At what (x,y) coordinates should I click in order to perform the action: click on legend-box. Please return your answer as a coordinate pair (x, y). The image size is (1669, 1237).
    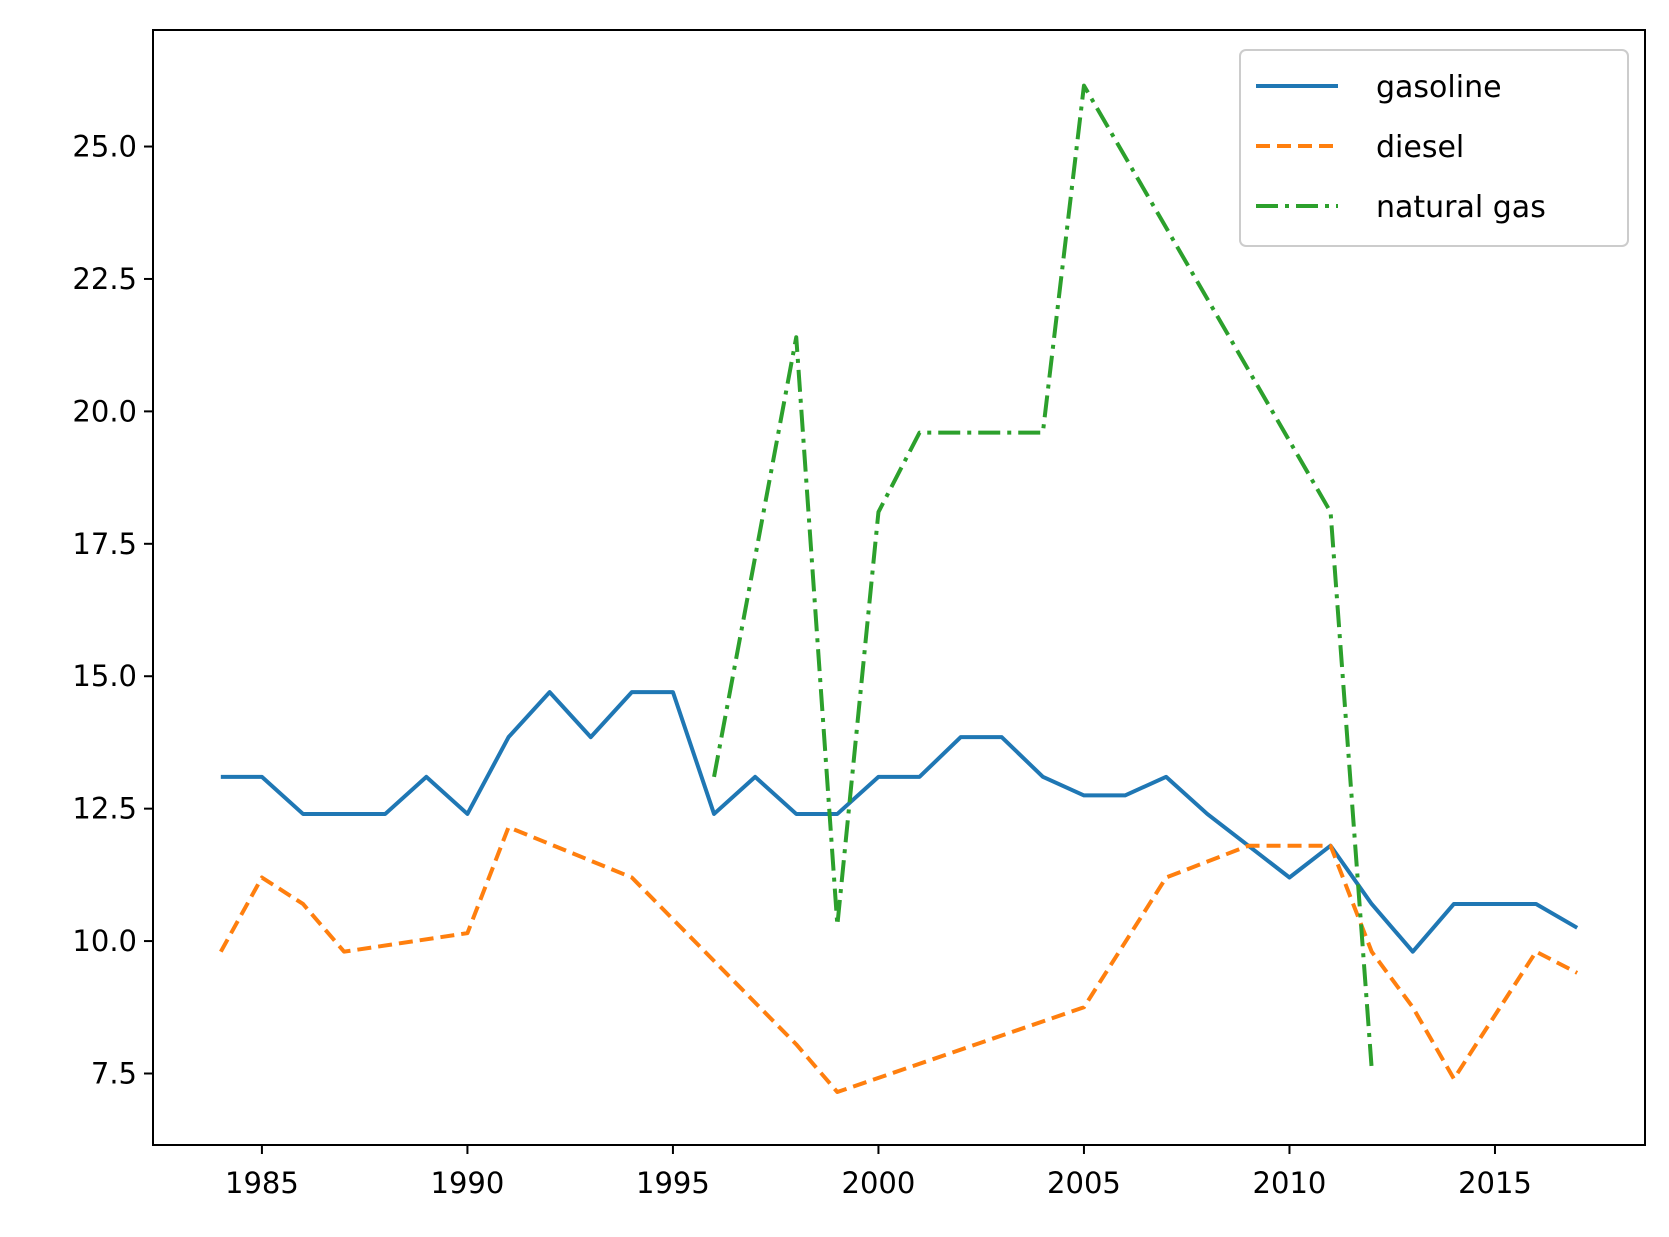
    Looking at the image, I should click on (1434, 148).